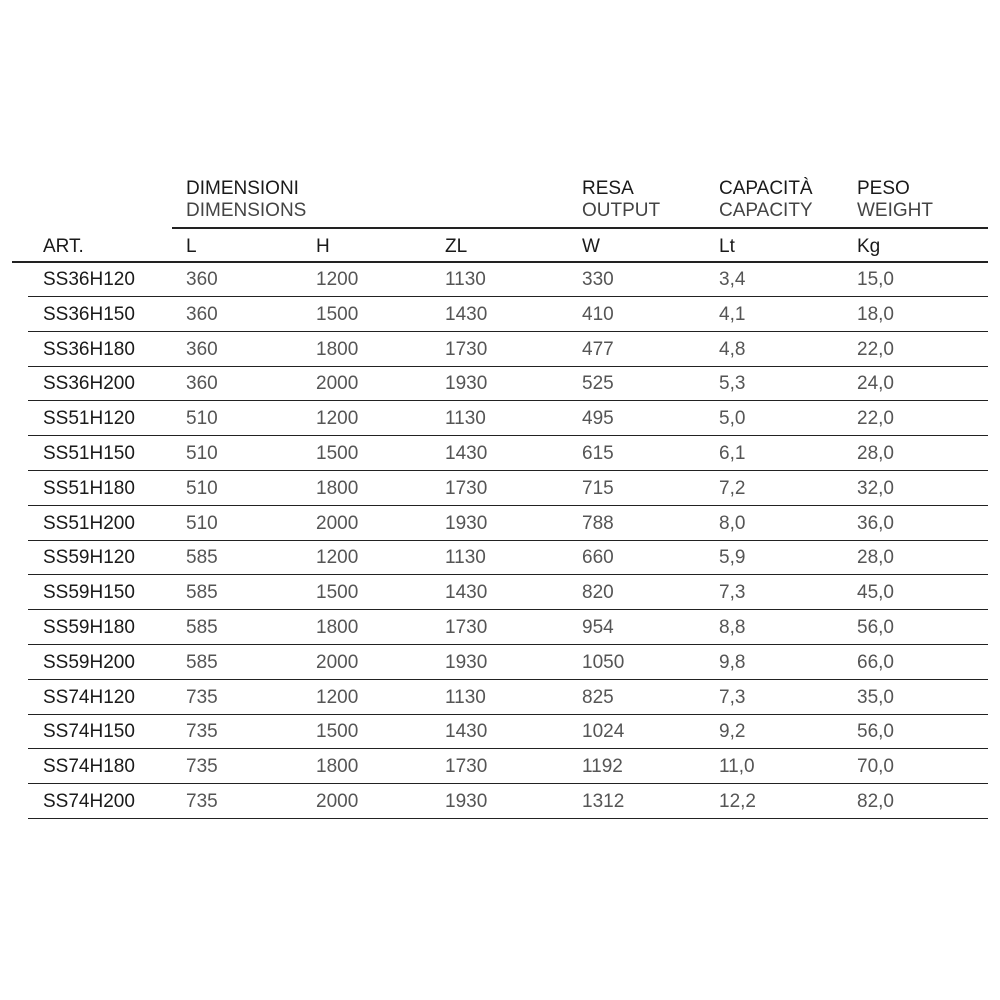 The width and height of the screenshot is (1000, 1000). Describe the element at coordinates (875, 801) in the screenshot. I see `cell-kg: 82,0` at that location.